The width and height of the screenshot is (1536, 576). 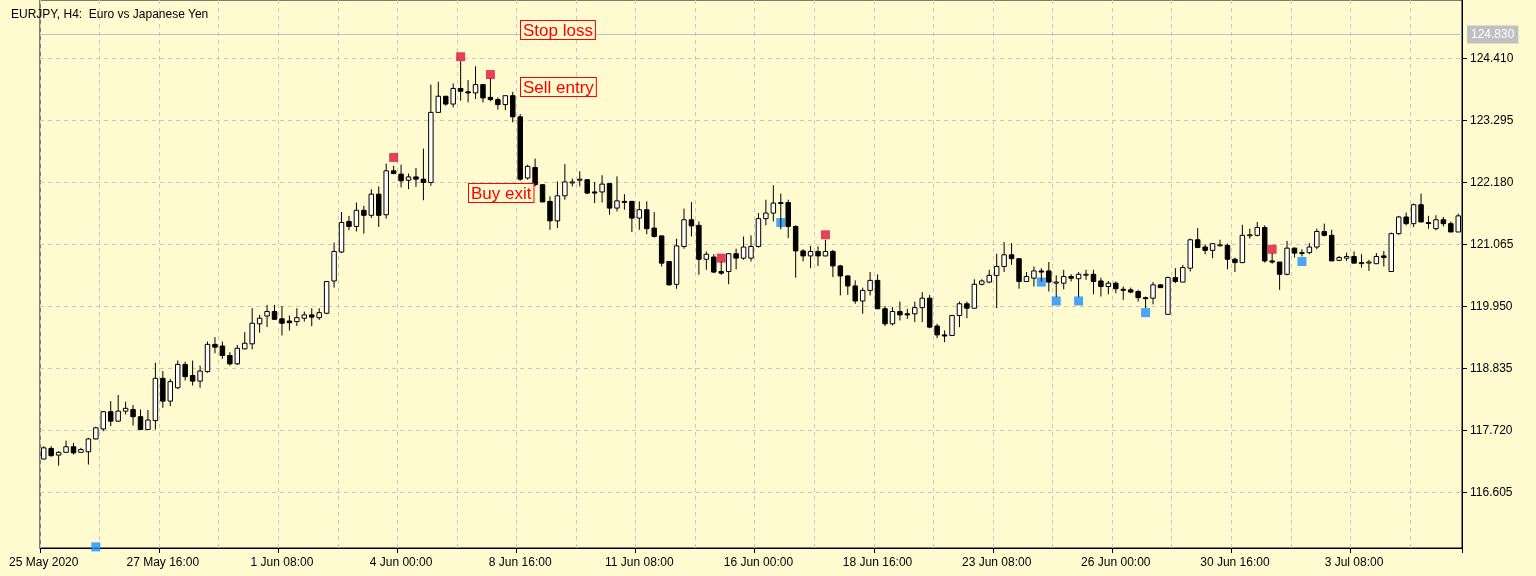 What do you see at coordinates (44, 562) in the screenshot?
I see `x-tick-label: 25 May 2020` at bounding box center [44, 562].